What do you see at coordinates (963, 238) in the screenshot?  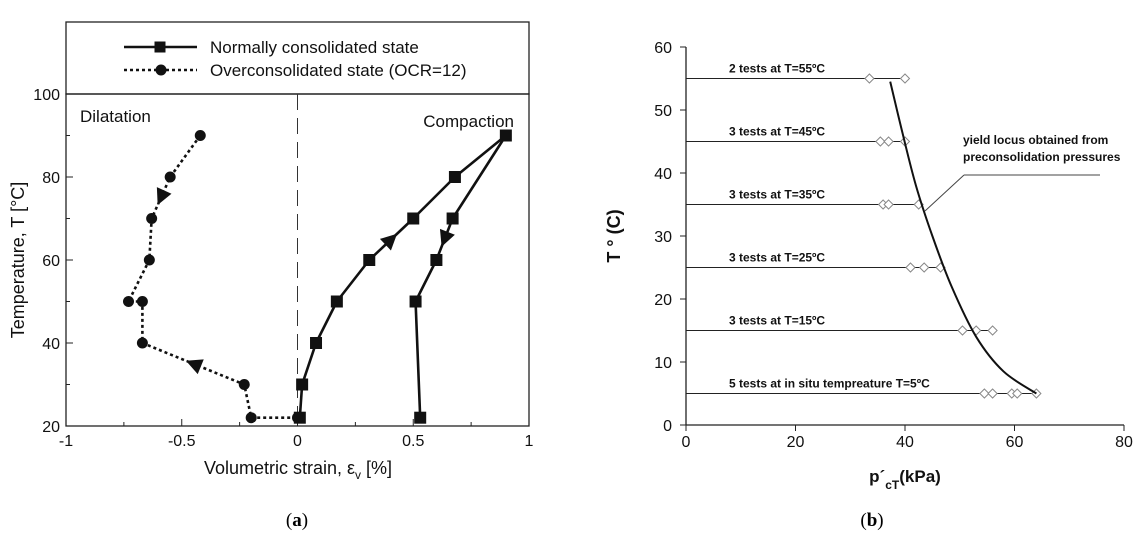 I see `yield-locus-curve` at bounding box center [963, 238].